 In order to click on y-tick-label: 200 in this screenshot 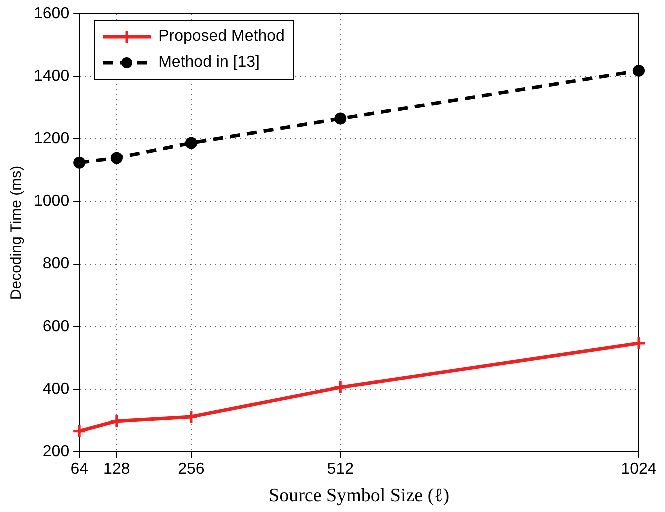, I will do `click(56, 451)`.